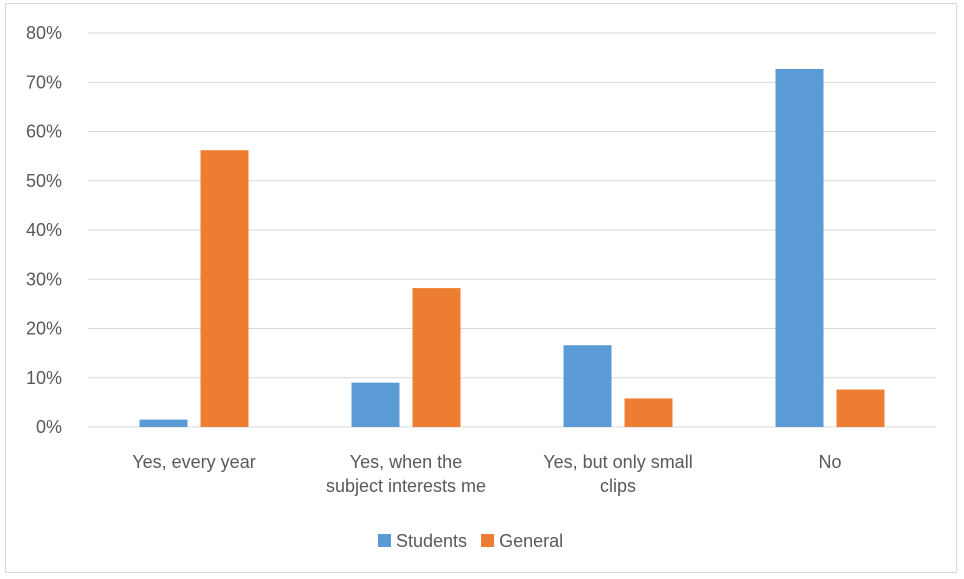  What do you see at coordinates (617, 474) in the screenshot?
I see `x-category-label-2: Yes, but only small clips` at bounding box center [617, 474].